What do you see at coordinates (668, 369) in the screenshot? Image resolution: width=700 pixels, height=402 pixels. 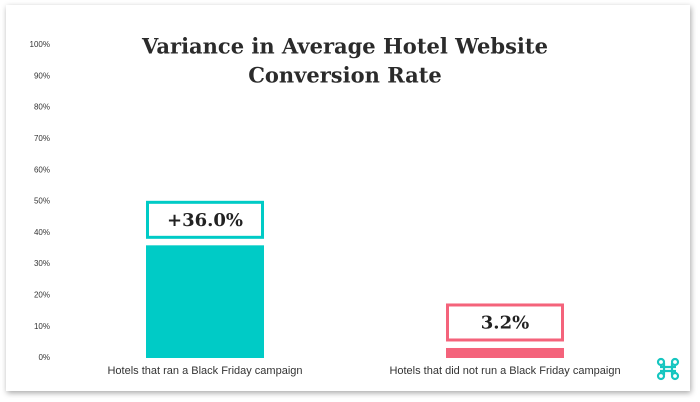 I see `logo` at bounding box center [668, 369].